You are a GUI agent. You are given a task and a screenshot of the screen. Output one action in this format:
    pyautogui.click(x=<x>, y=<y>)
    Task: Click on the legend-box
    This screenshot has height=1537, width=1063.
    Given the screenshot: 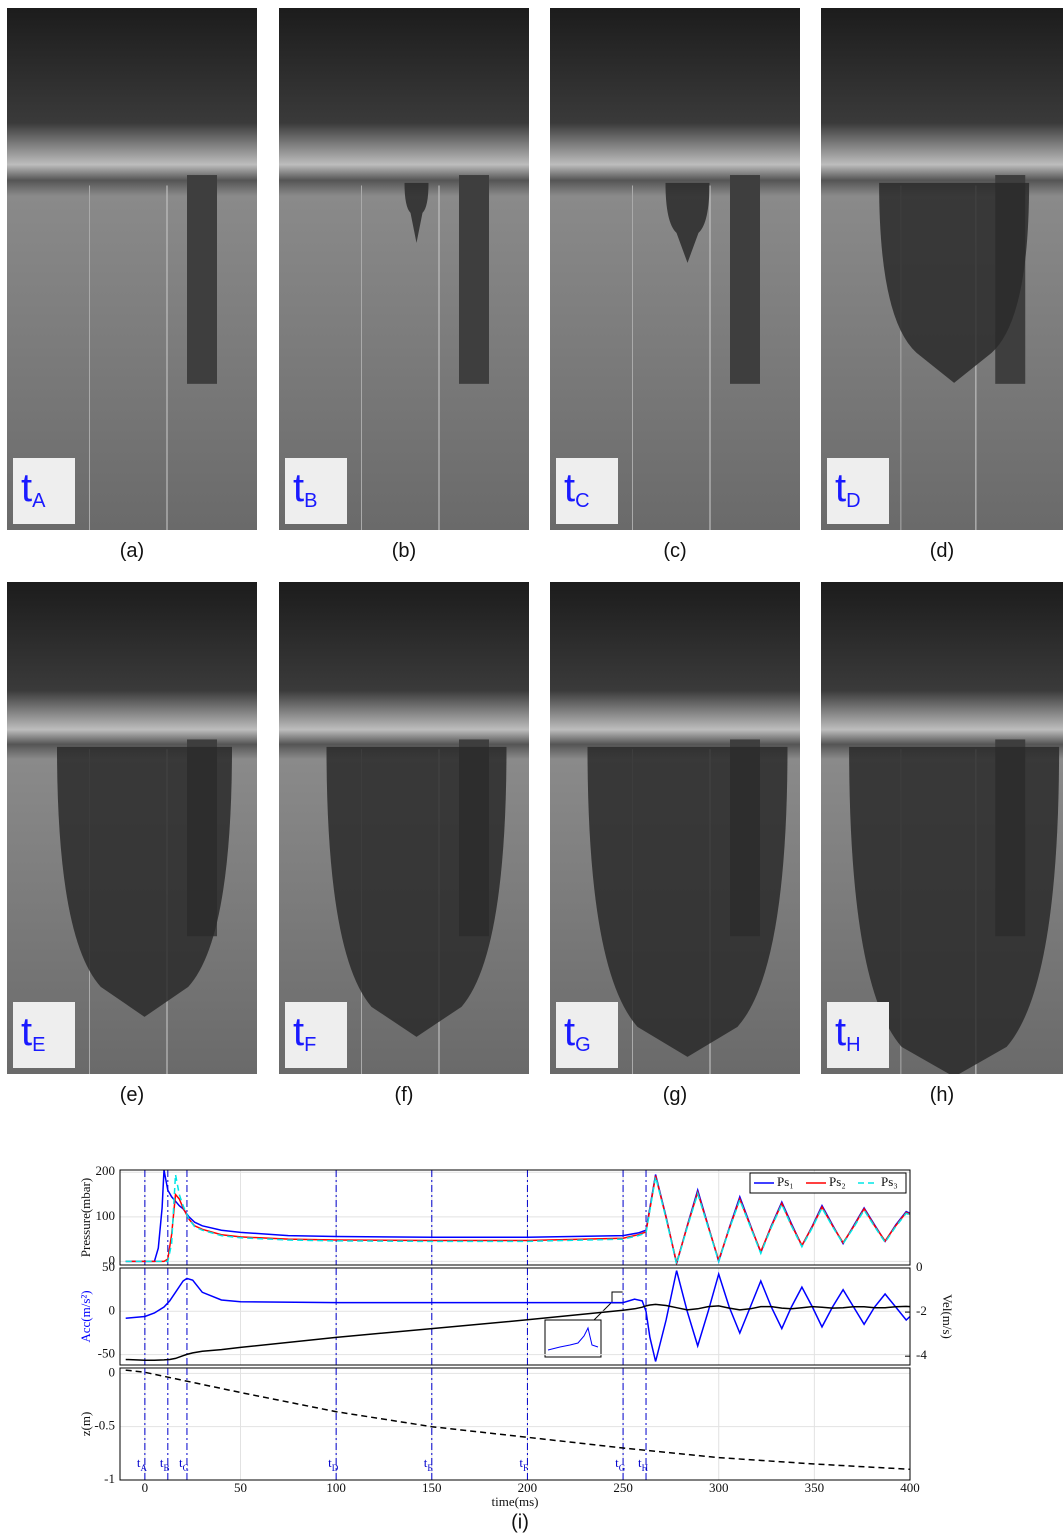 What is the action you would take?
    pyautogui.click(x=828, y=1183)
    